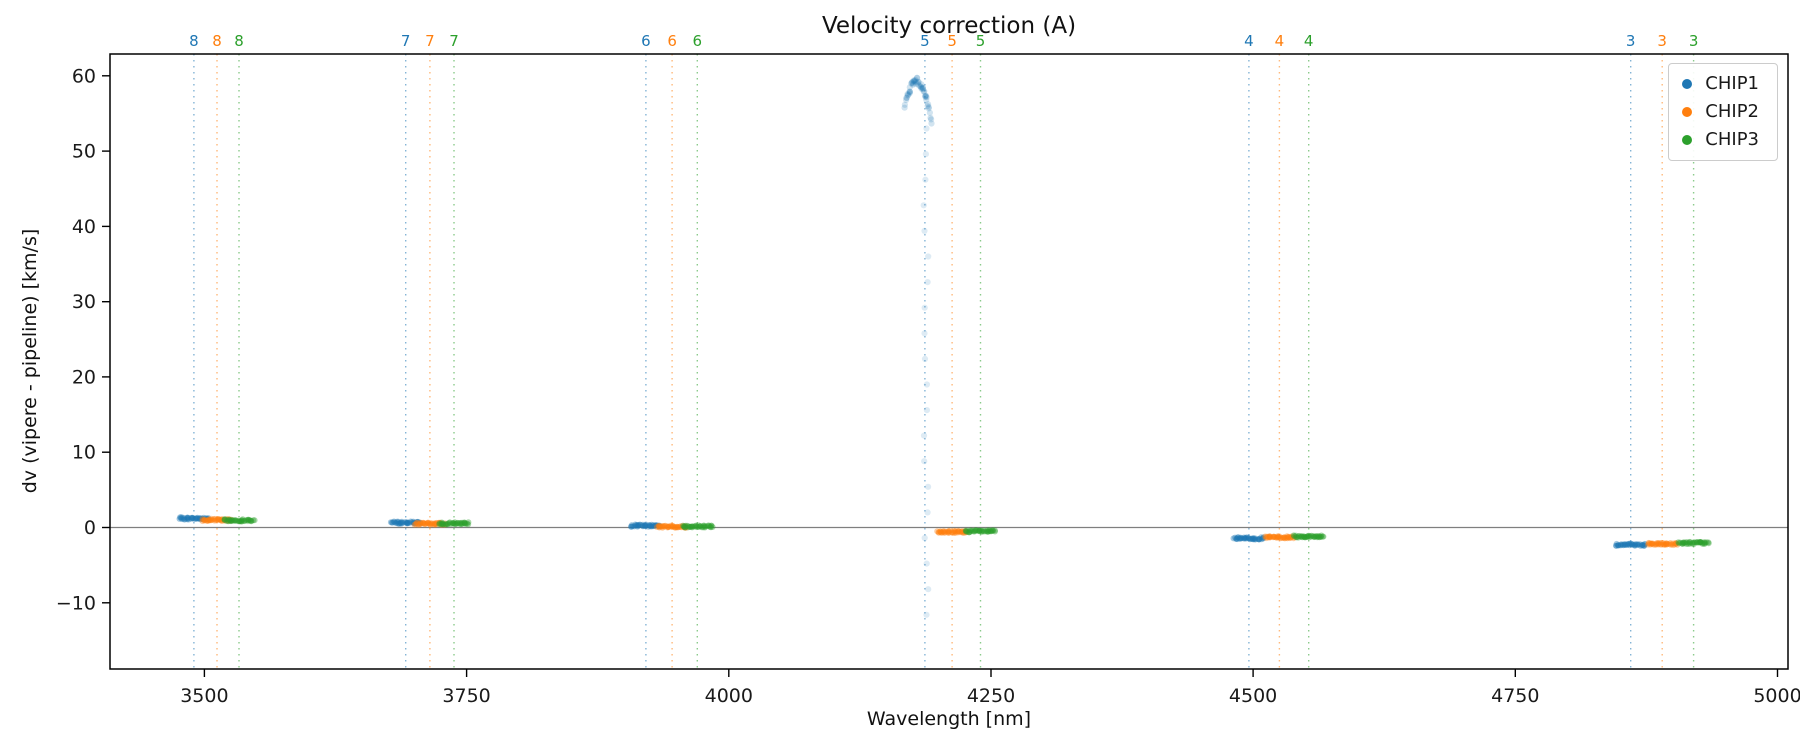 The width and height of the screenshot is (1800, 750). I want to click on legend-label-chip2: CHIP2, so click(1732, 111).